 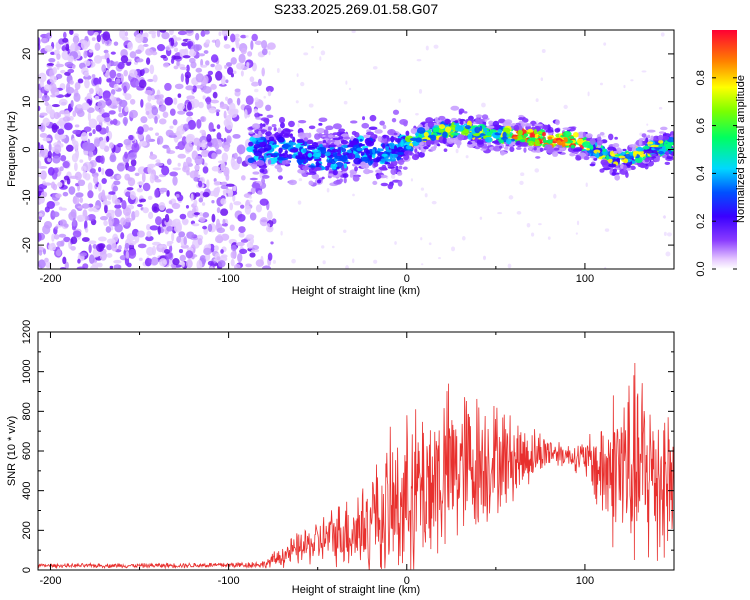 I want to click on snr-y-tick-label: 600, so click(x=27, y=451).